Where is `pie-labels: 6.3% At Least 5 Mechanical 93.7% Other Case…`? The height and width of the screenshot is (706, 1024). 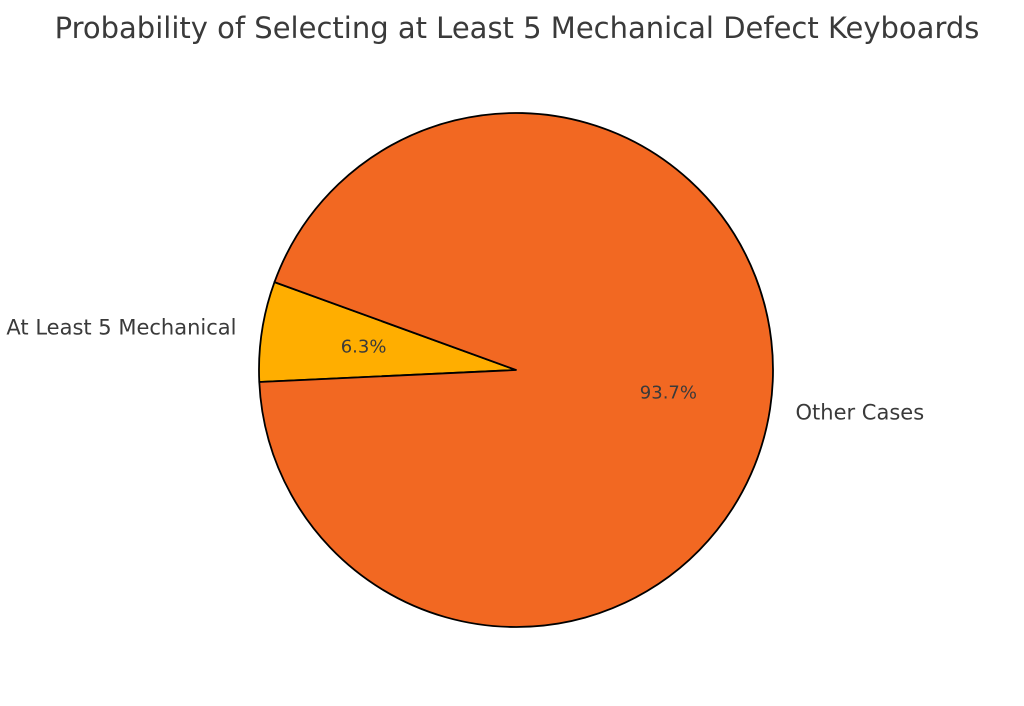
pie-labels: 6.3% At Least 5 Mechanical 93.7% Other Case… is located at coordinates (465, 369).